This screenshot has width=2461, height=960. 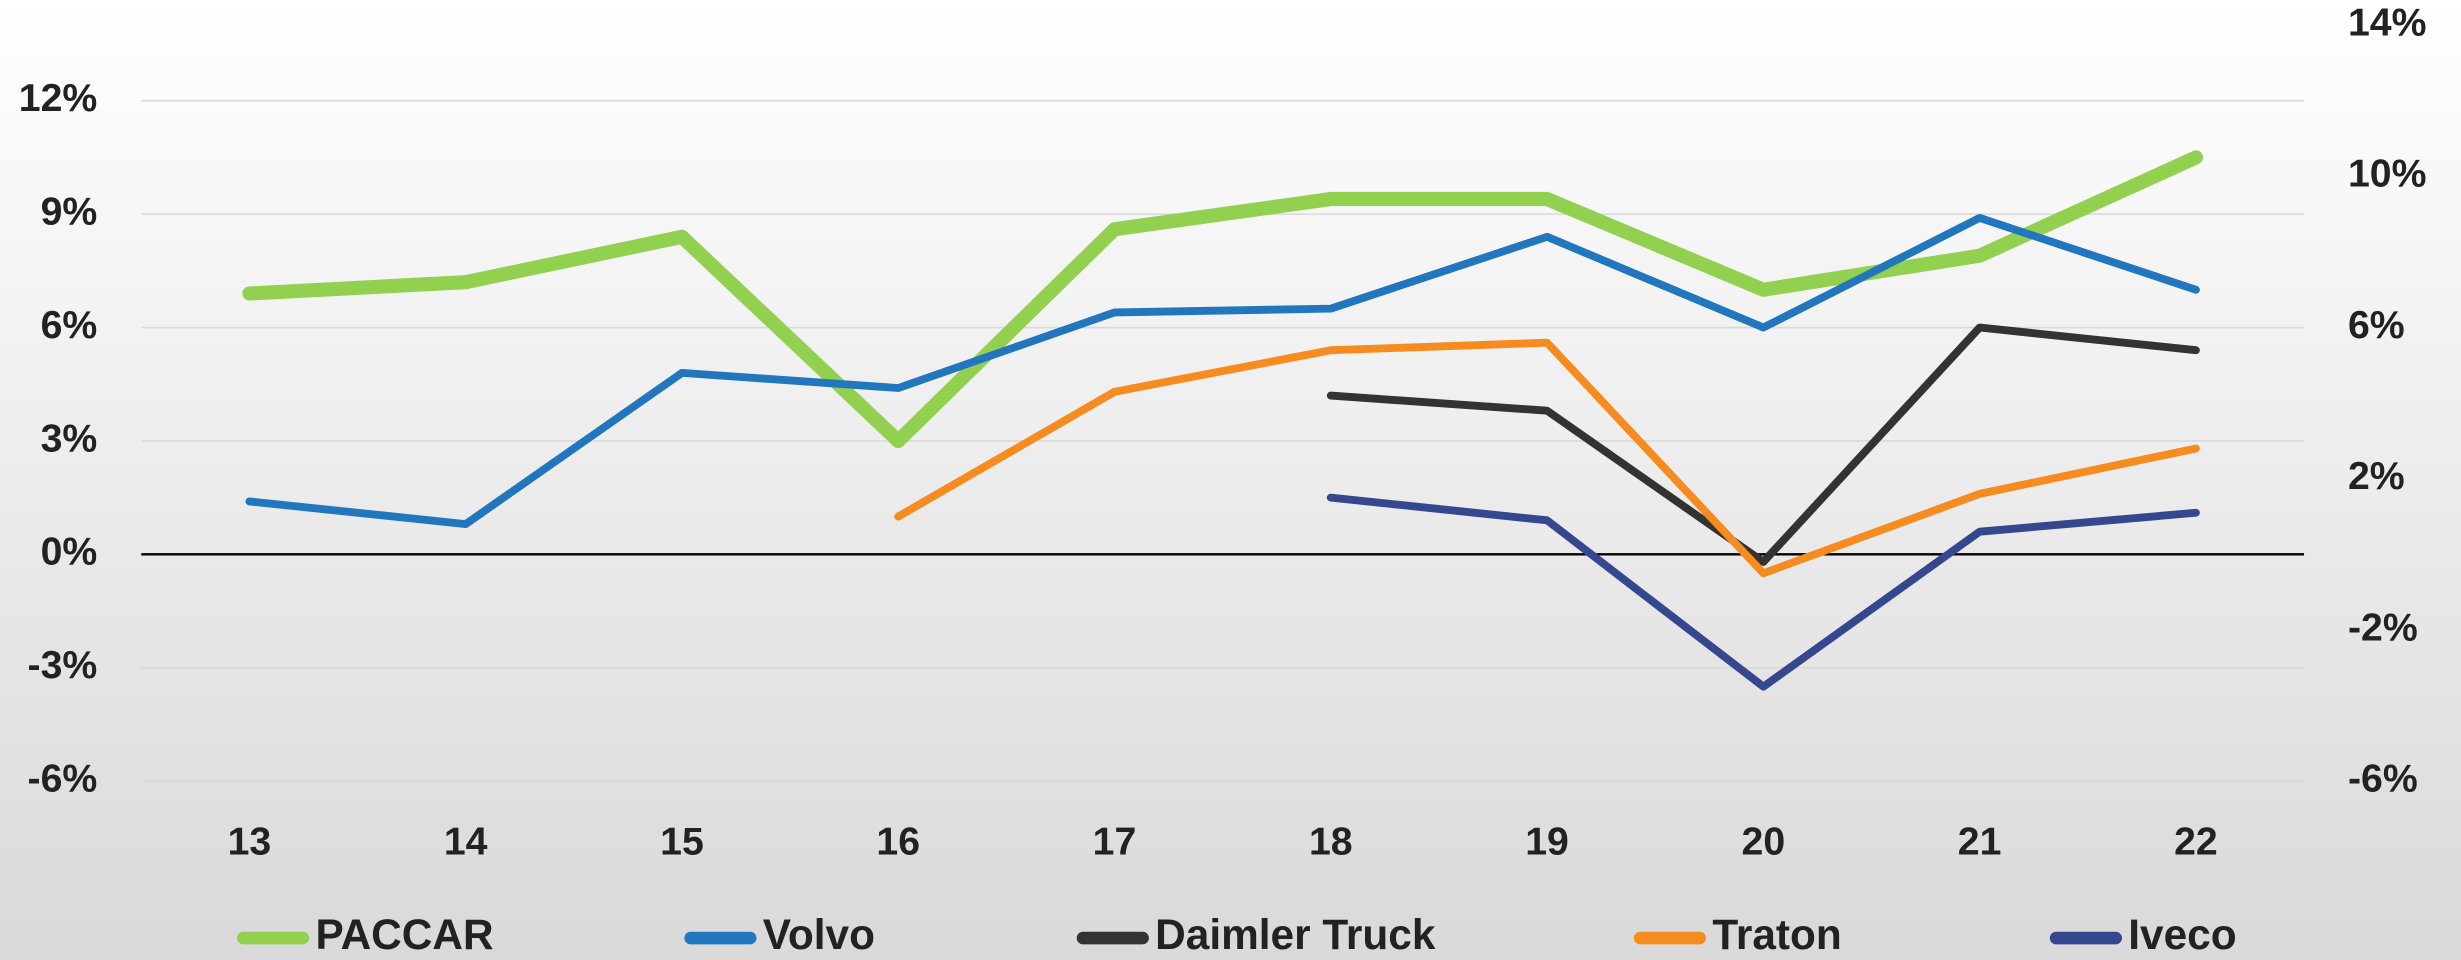 What do you see at coordinates (63, 779) in the screenshot?
I see `y-tick-label: -6%` at bounding box center [63, 779].